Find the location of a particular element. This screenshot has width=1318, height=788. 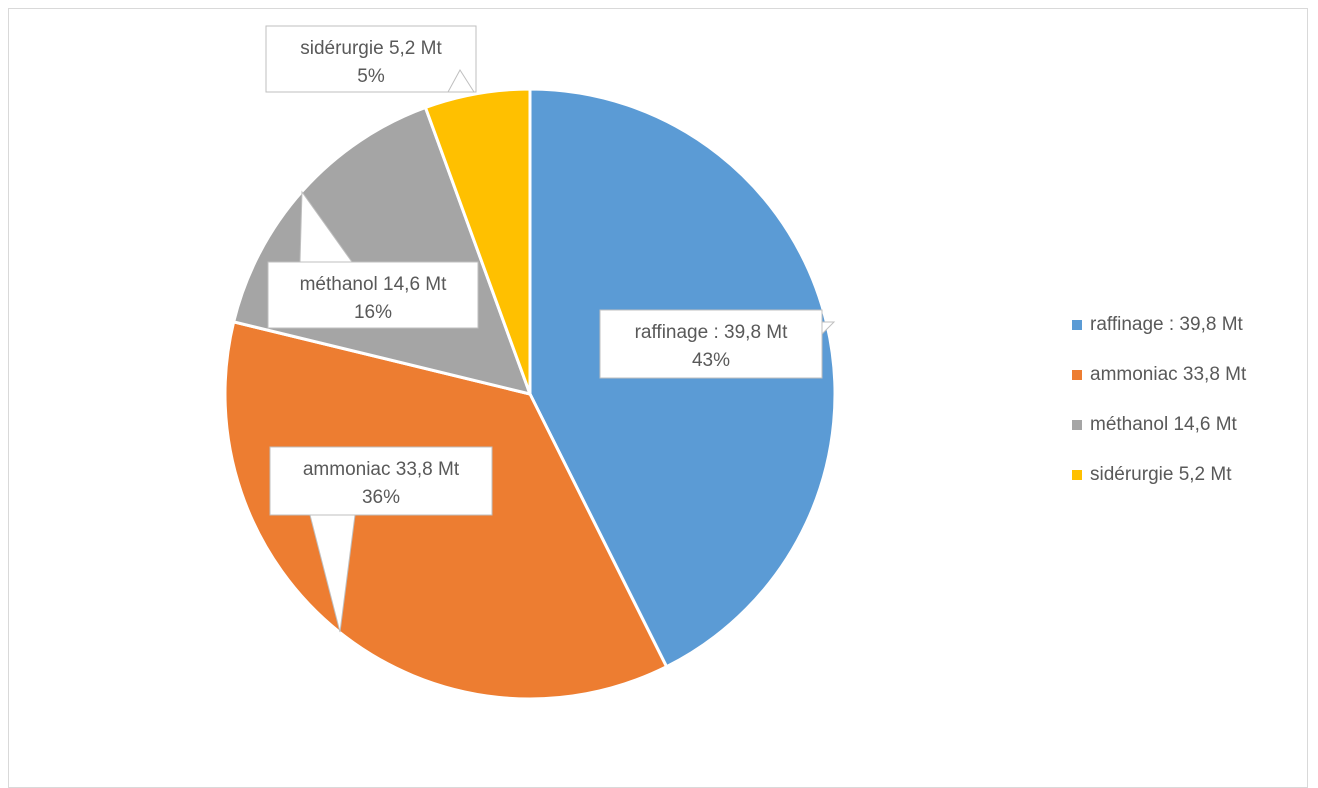

legend-label: raffinage : 39,8 Mt is located at coordinates (1166, 324).